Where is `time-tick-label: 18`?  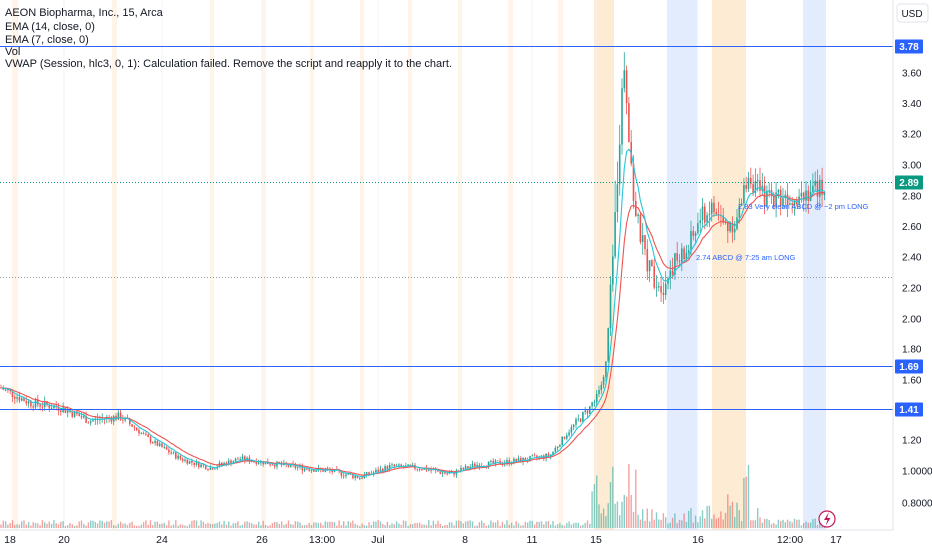
time-tick-label: 18 is located at coordinates (10, 540).